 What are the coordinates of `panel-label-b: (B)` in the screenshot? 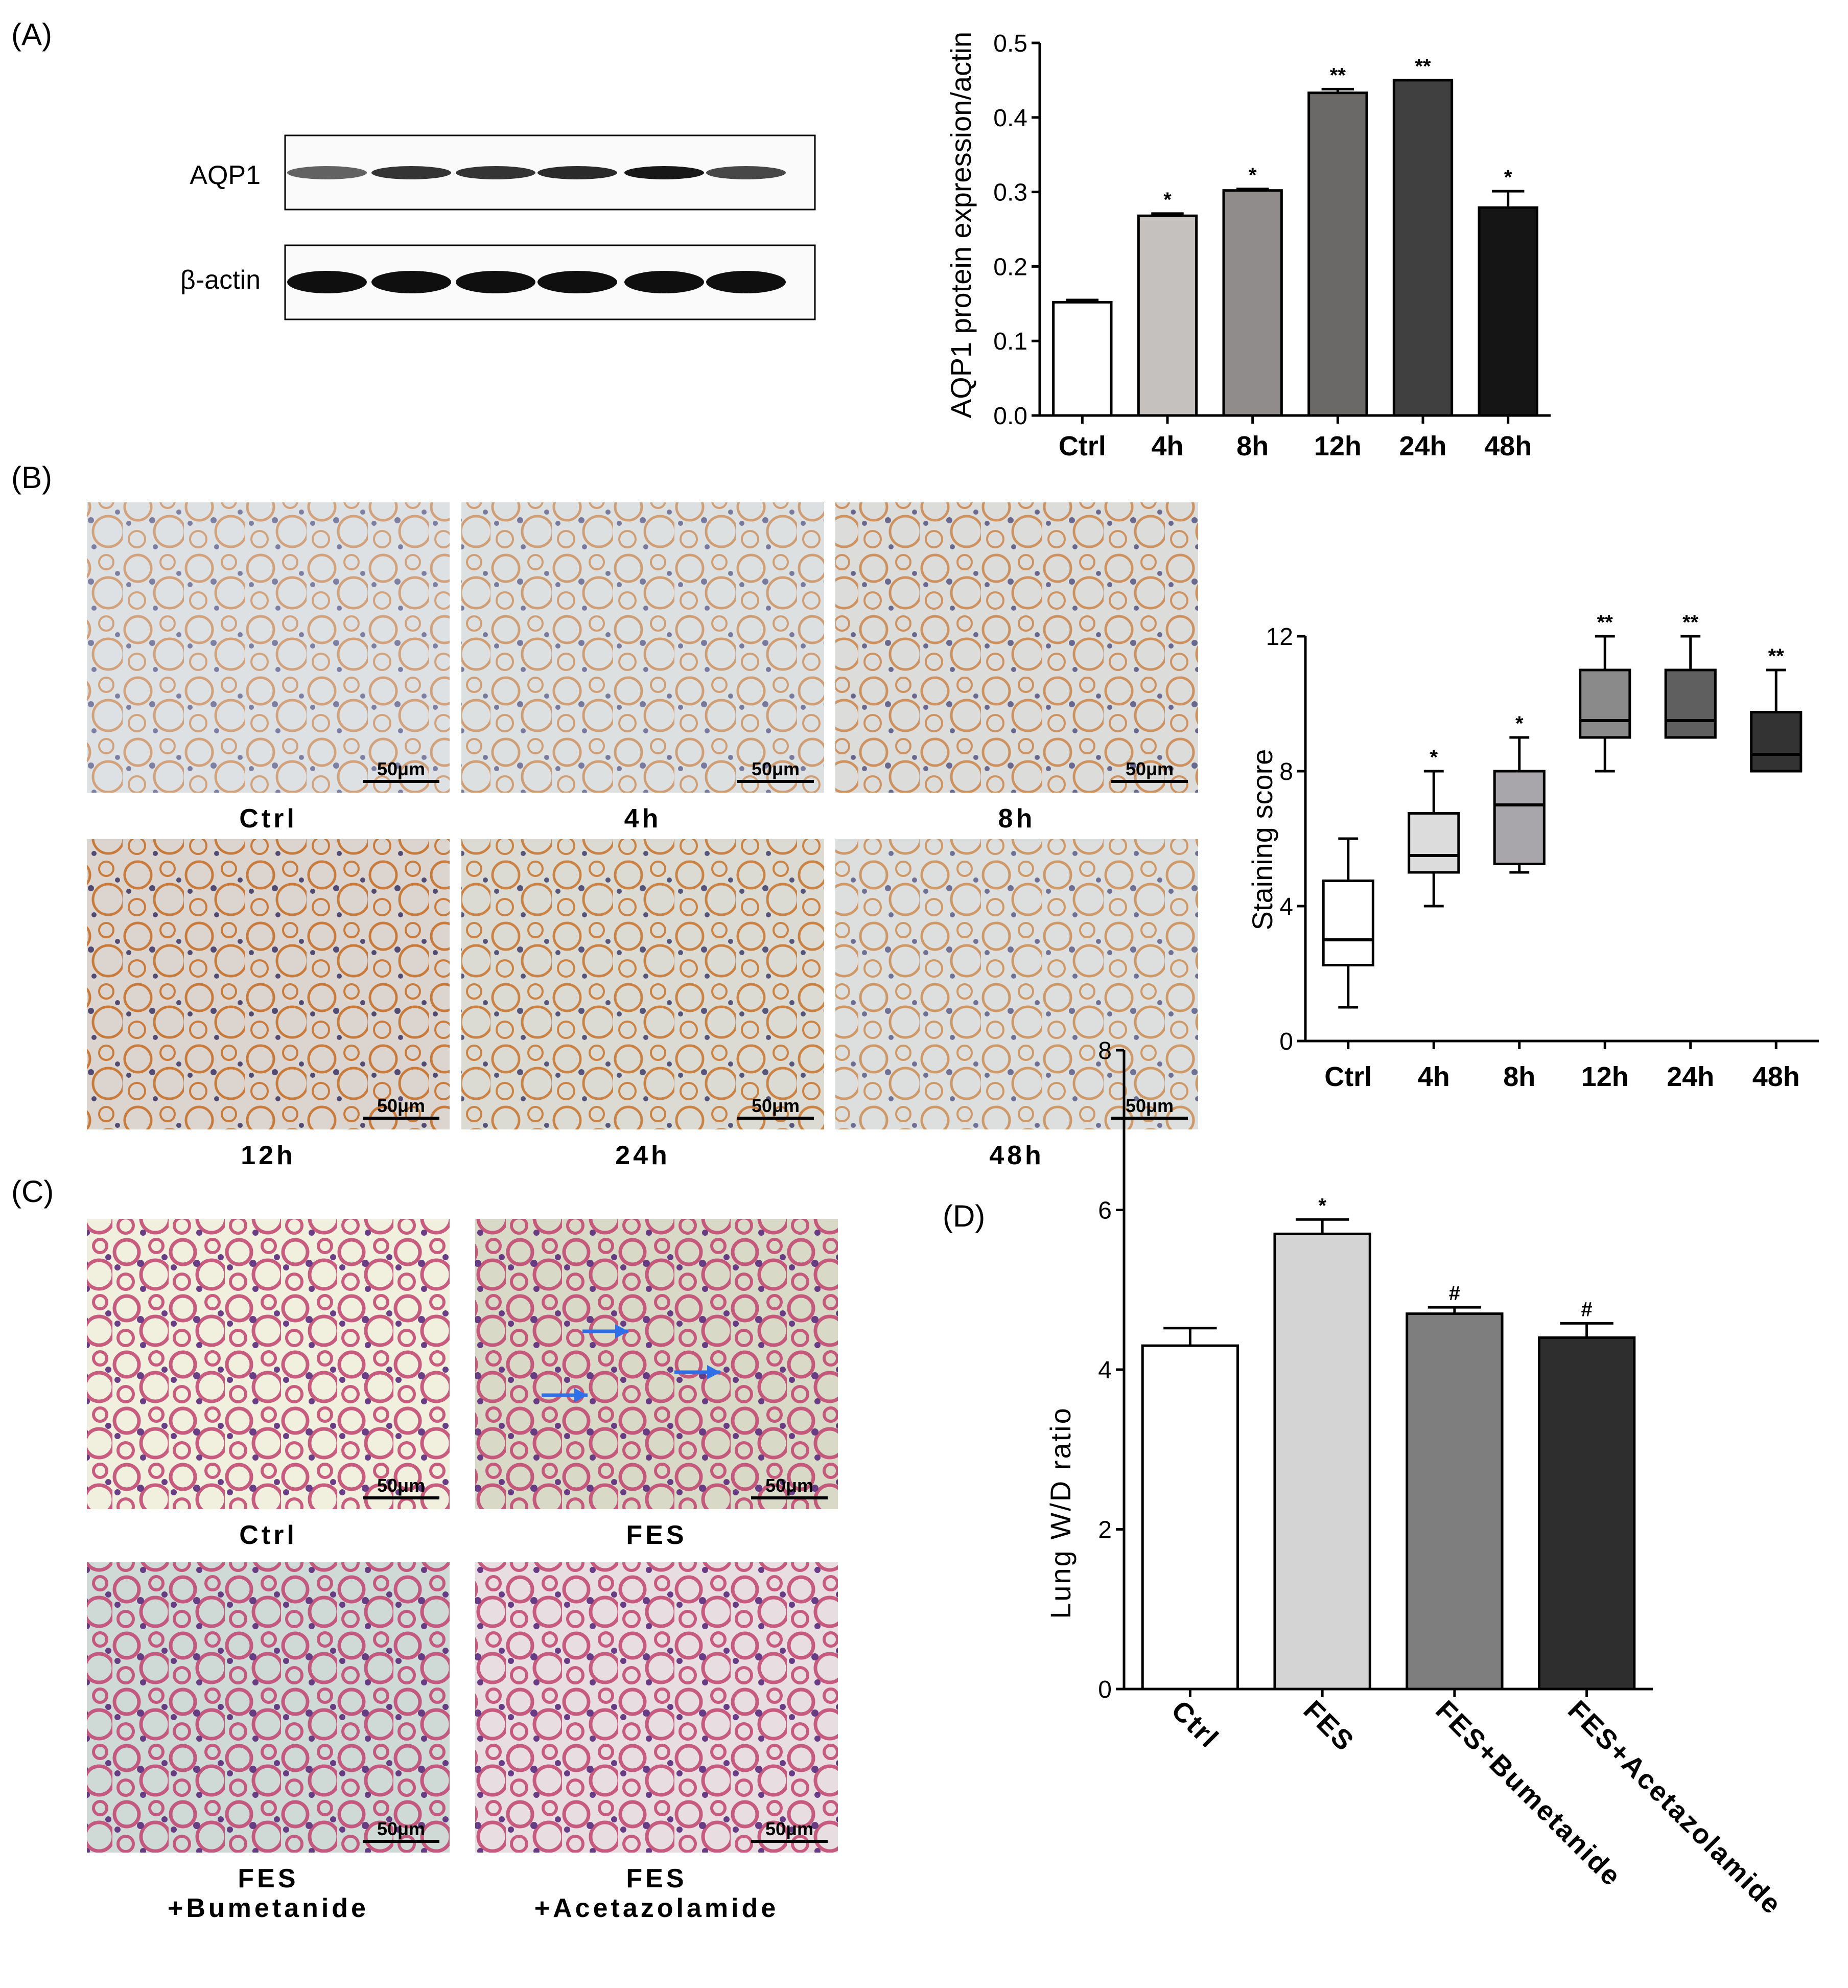 It's located at (31, 478).